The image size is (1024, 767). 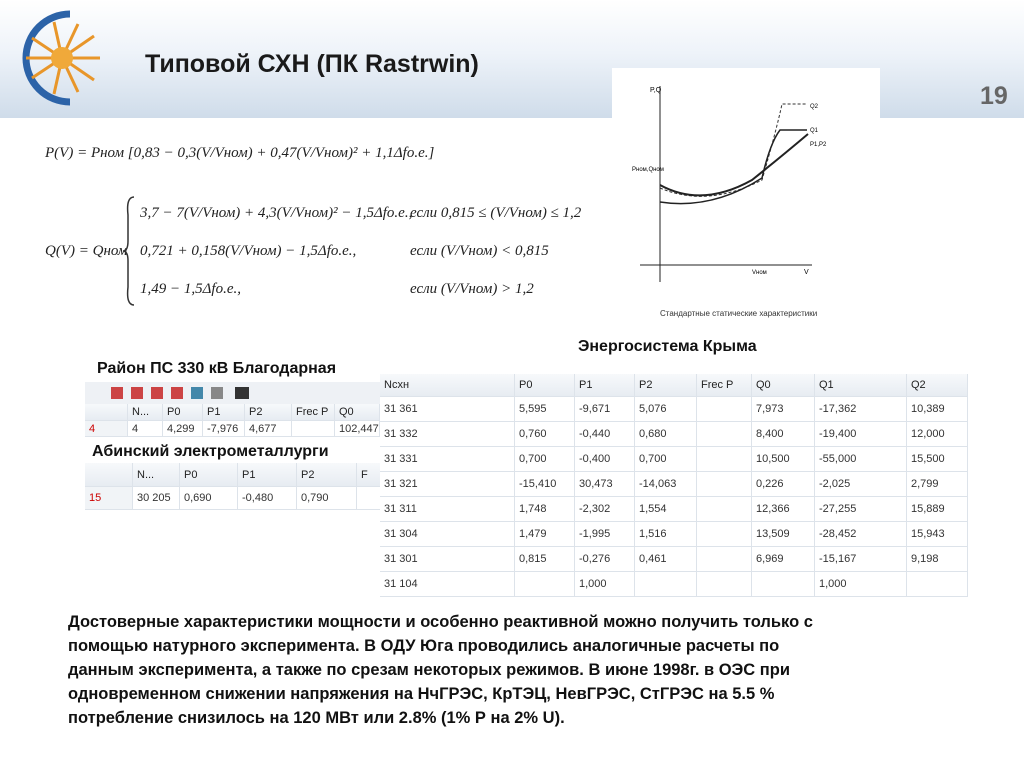 I want to click on formula-q-case: 1,49 − 1,5Δfо.е.,, so click(x=191, y=289).